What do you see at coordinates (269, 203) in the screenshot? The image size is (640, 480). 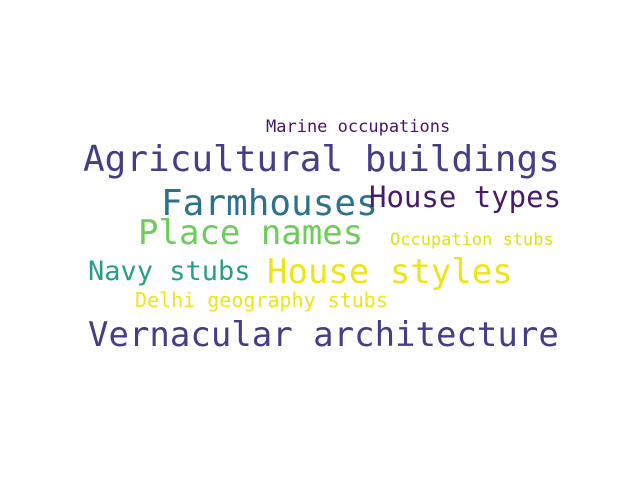 I see `word-farmhouses: Farmhouses` at bounding box center [269, 203].